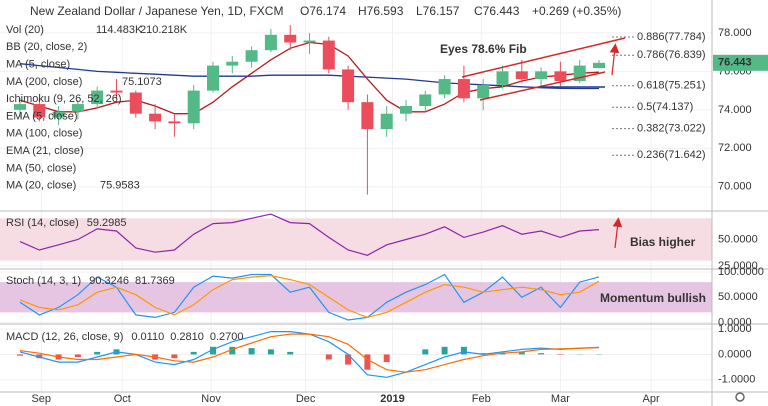  What do you see at coordinates (147, 337) in the screenshot?
I see `legend-value: 0.0110` at bounding box center [147, 337].